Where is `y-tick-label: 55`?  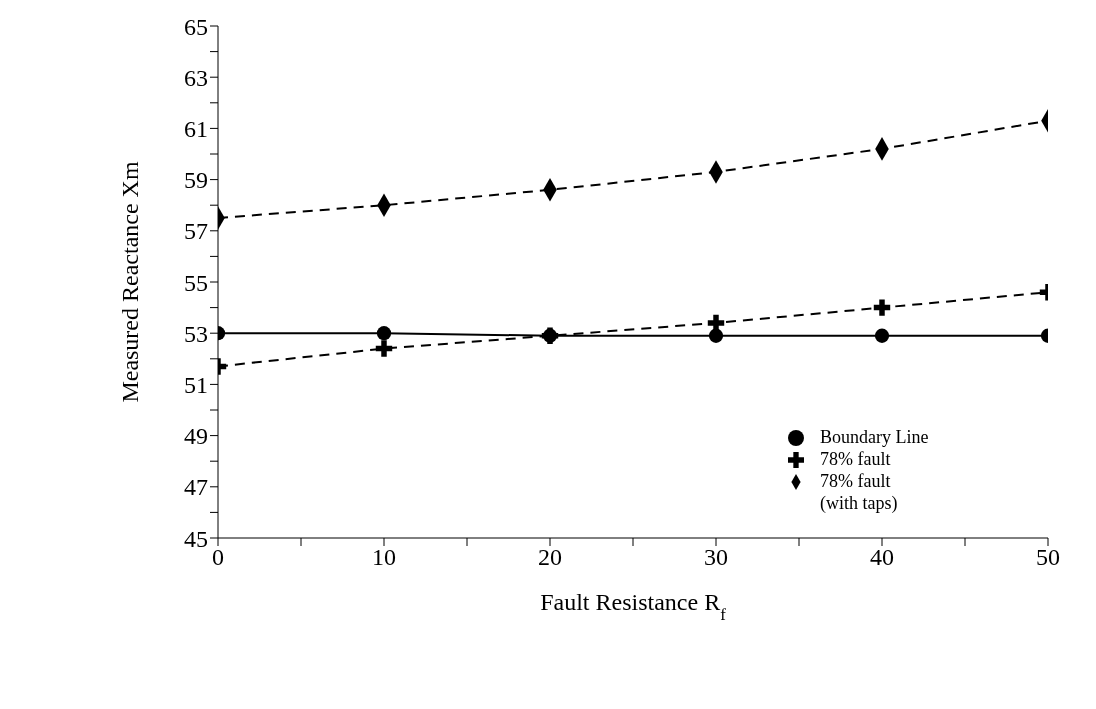
y-tick-label: 55 is located at coordinates (196, 282).